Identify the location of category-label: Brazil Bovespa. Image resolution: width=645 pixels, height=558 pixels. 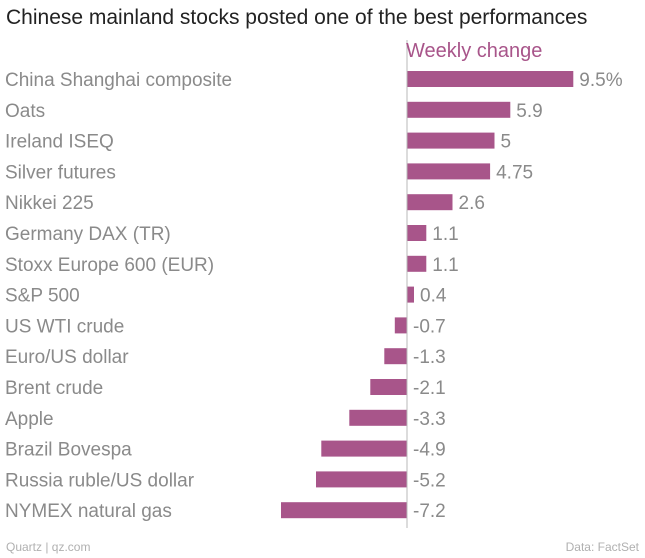
(68, 450).